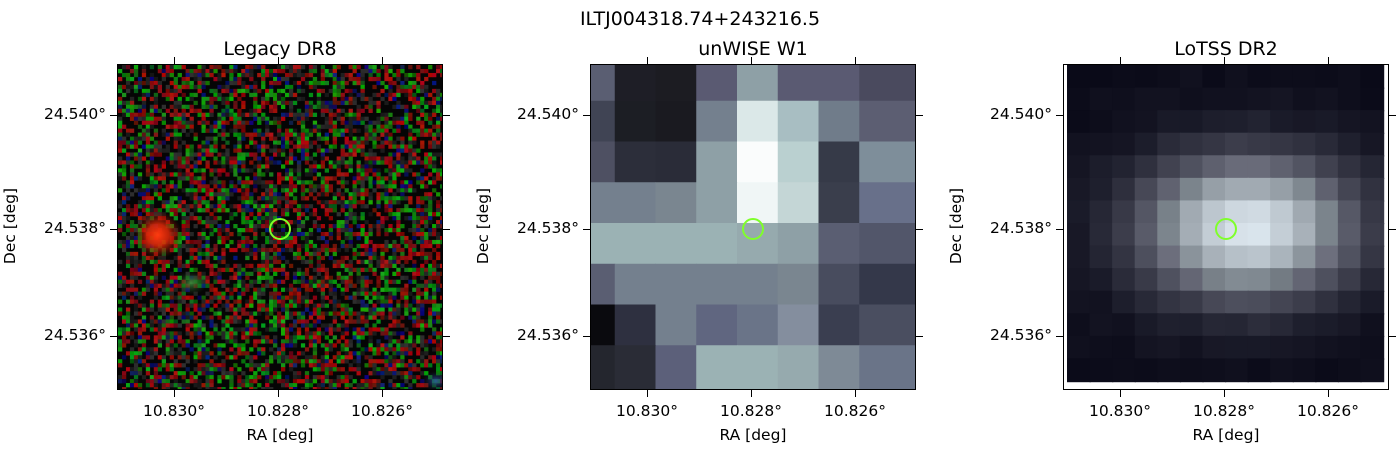 This screenshot has width=1400, height=458. What do you see at coordinates (1226, 49) in the screenshot?
I see `panel-title-lotss: LoTSS DR2` at bounding box center [1226, 49].